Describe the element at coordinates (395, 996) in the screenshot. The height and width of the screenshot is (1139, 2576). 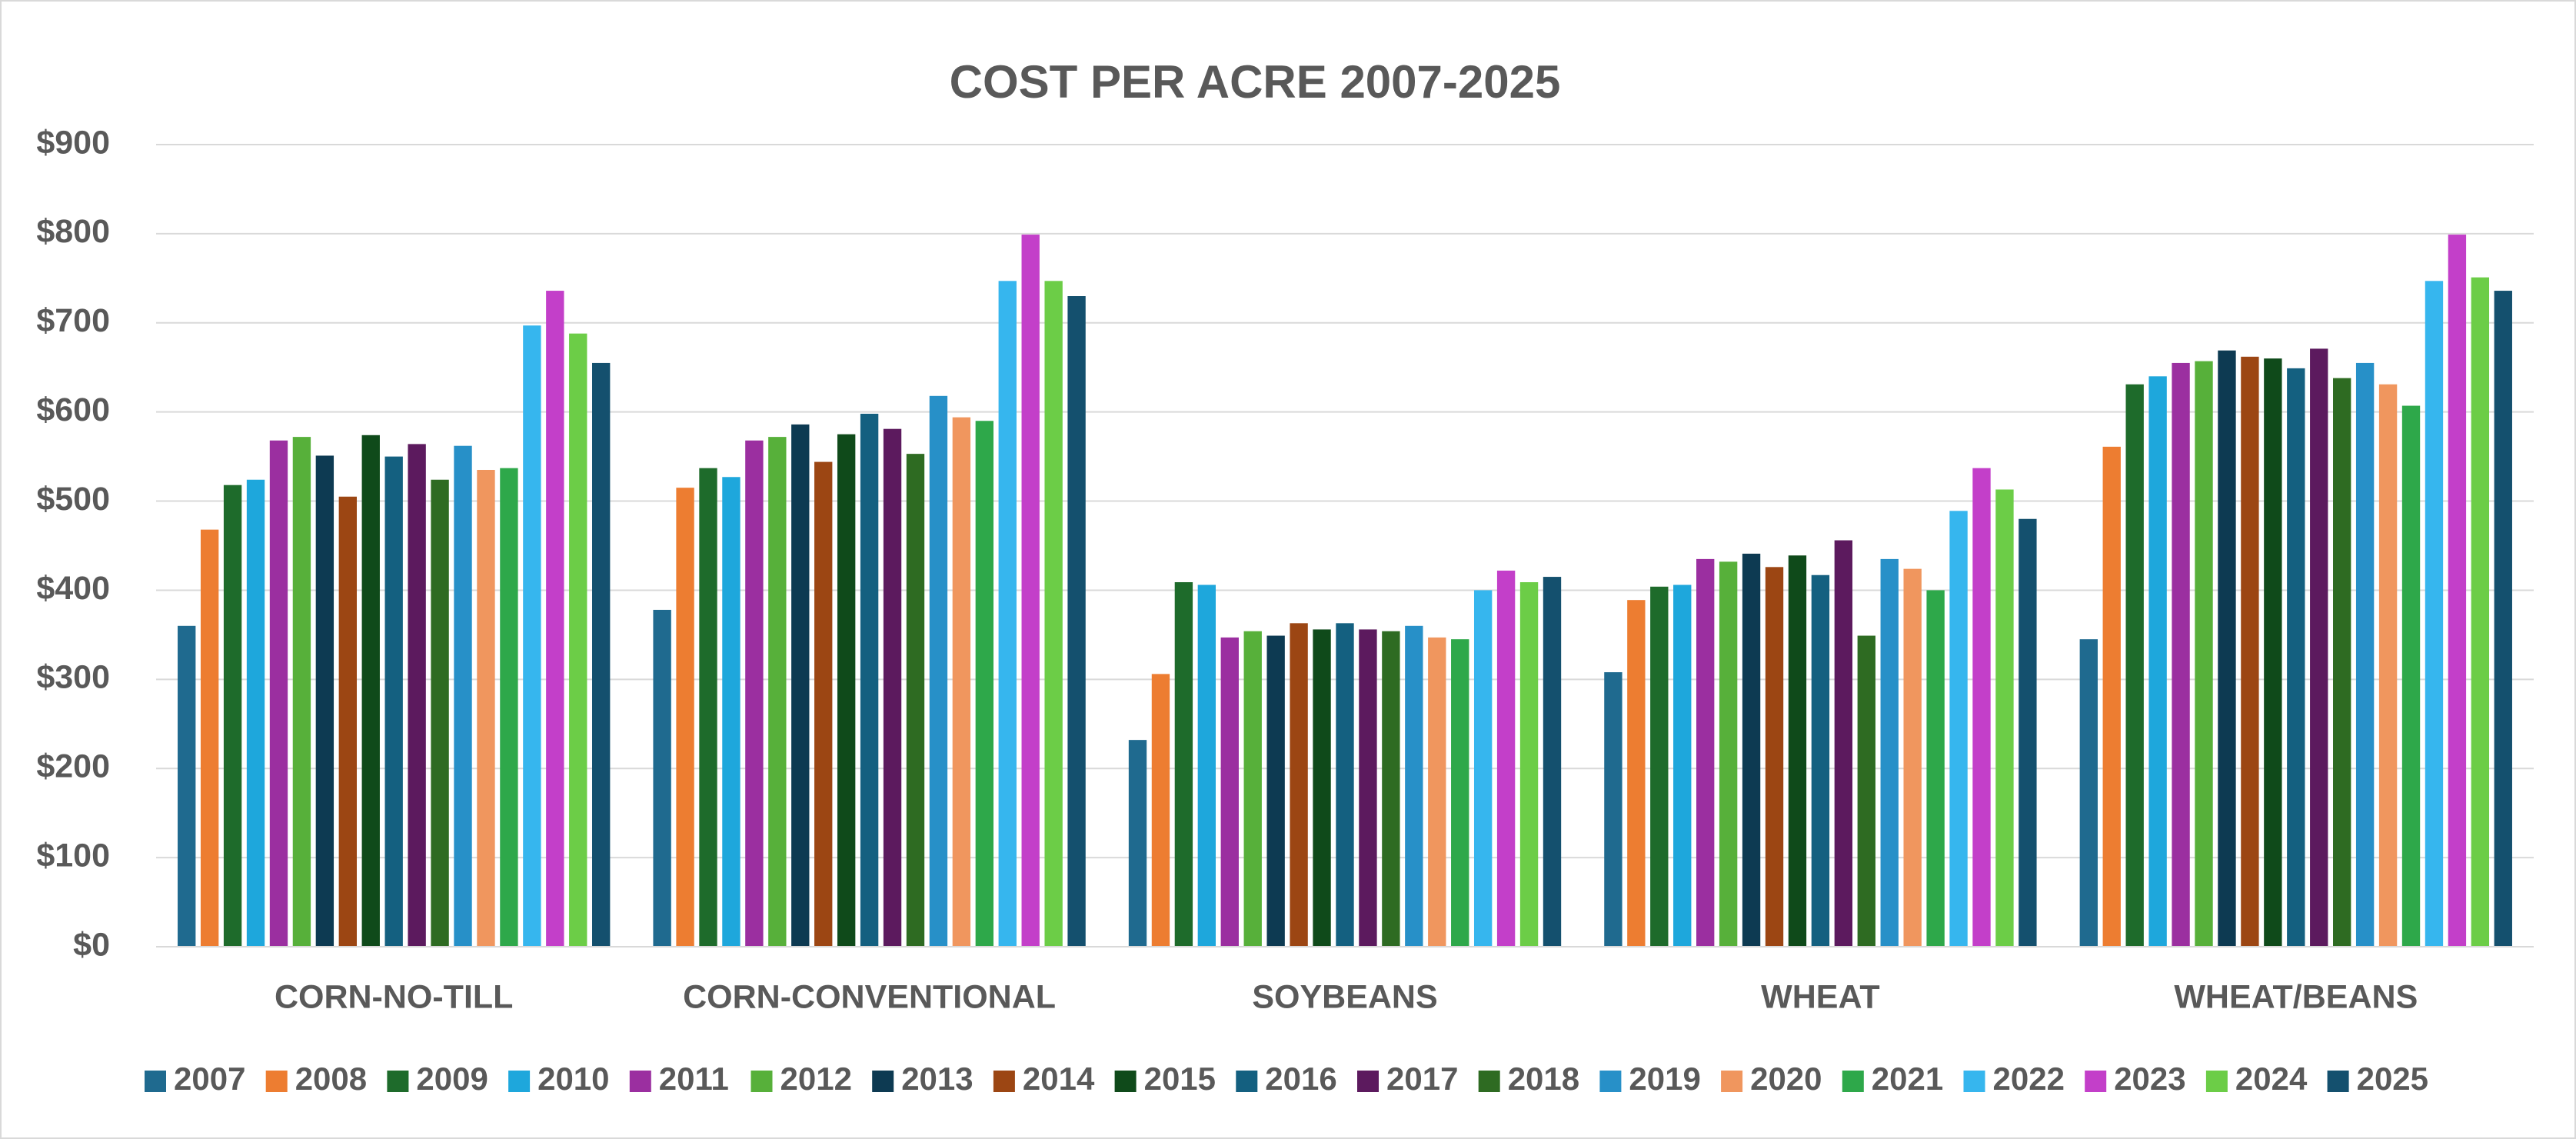
I see `x-tick-label: CORN-NO-TILL` at that location.